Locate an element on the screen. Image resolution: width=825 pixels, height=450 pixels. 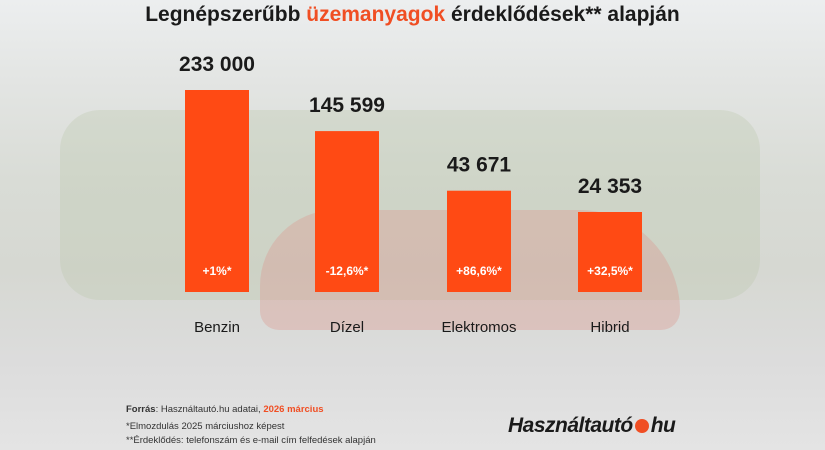
source-date: 2026 március is located at coordinates (293, 409).